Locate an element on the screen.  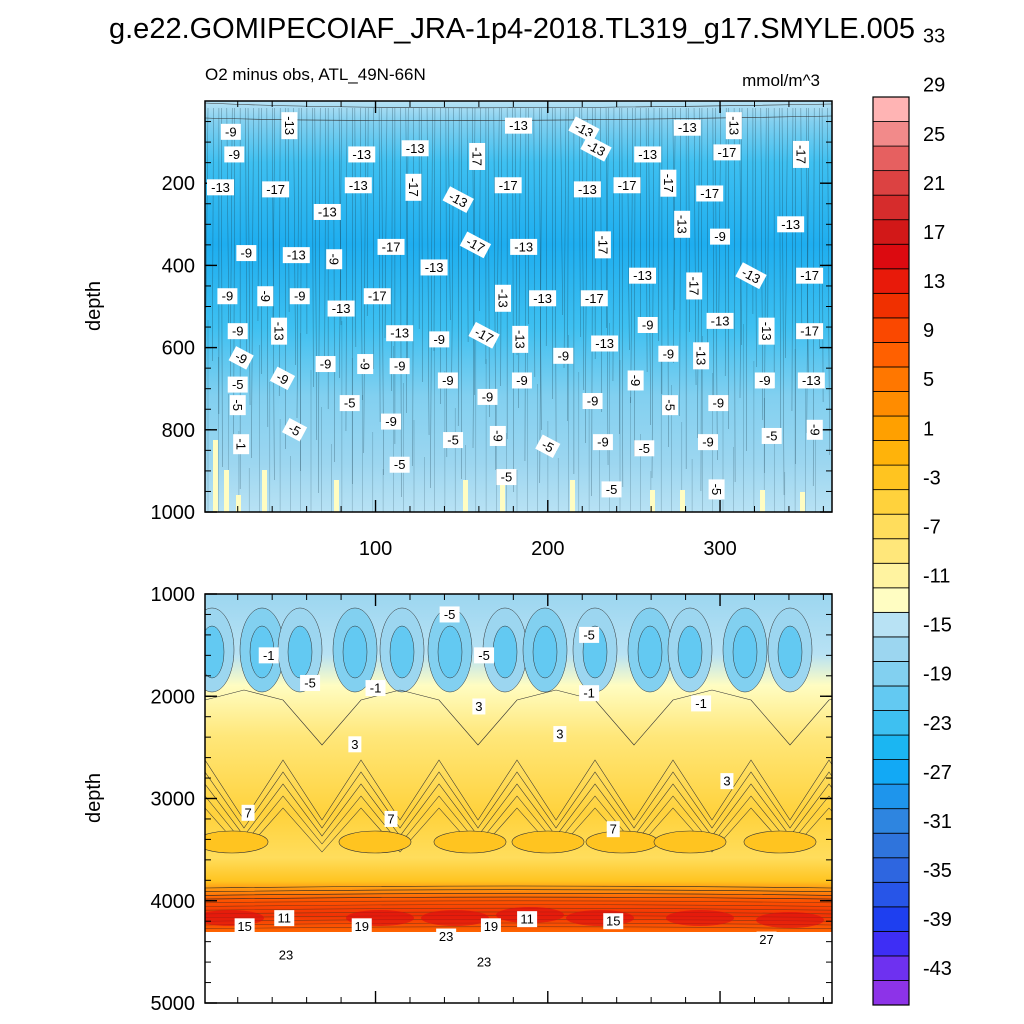
contour-label: 11 is located at coordinates (284, 918).